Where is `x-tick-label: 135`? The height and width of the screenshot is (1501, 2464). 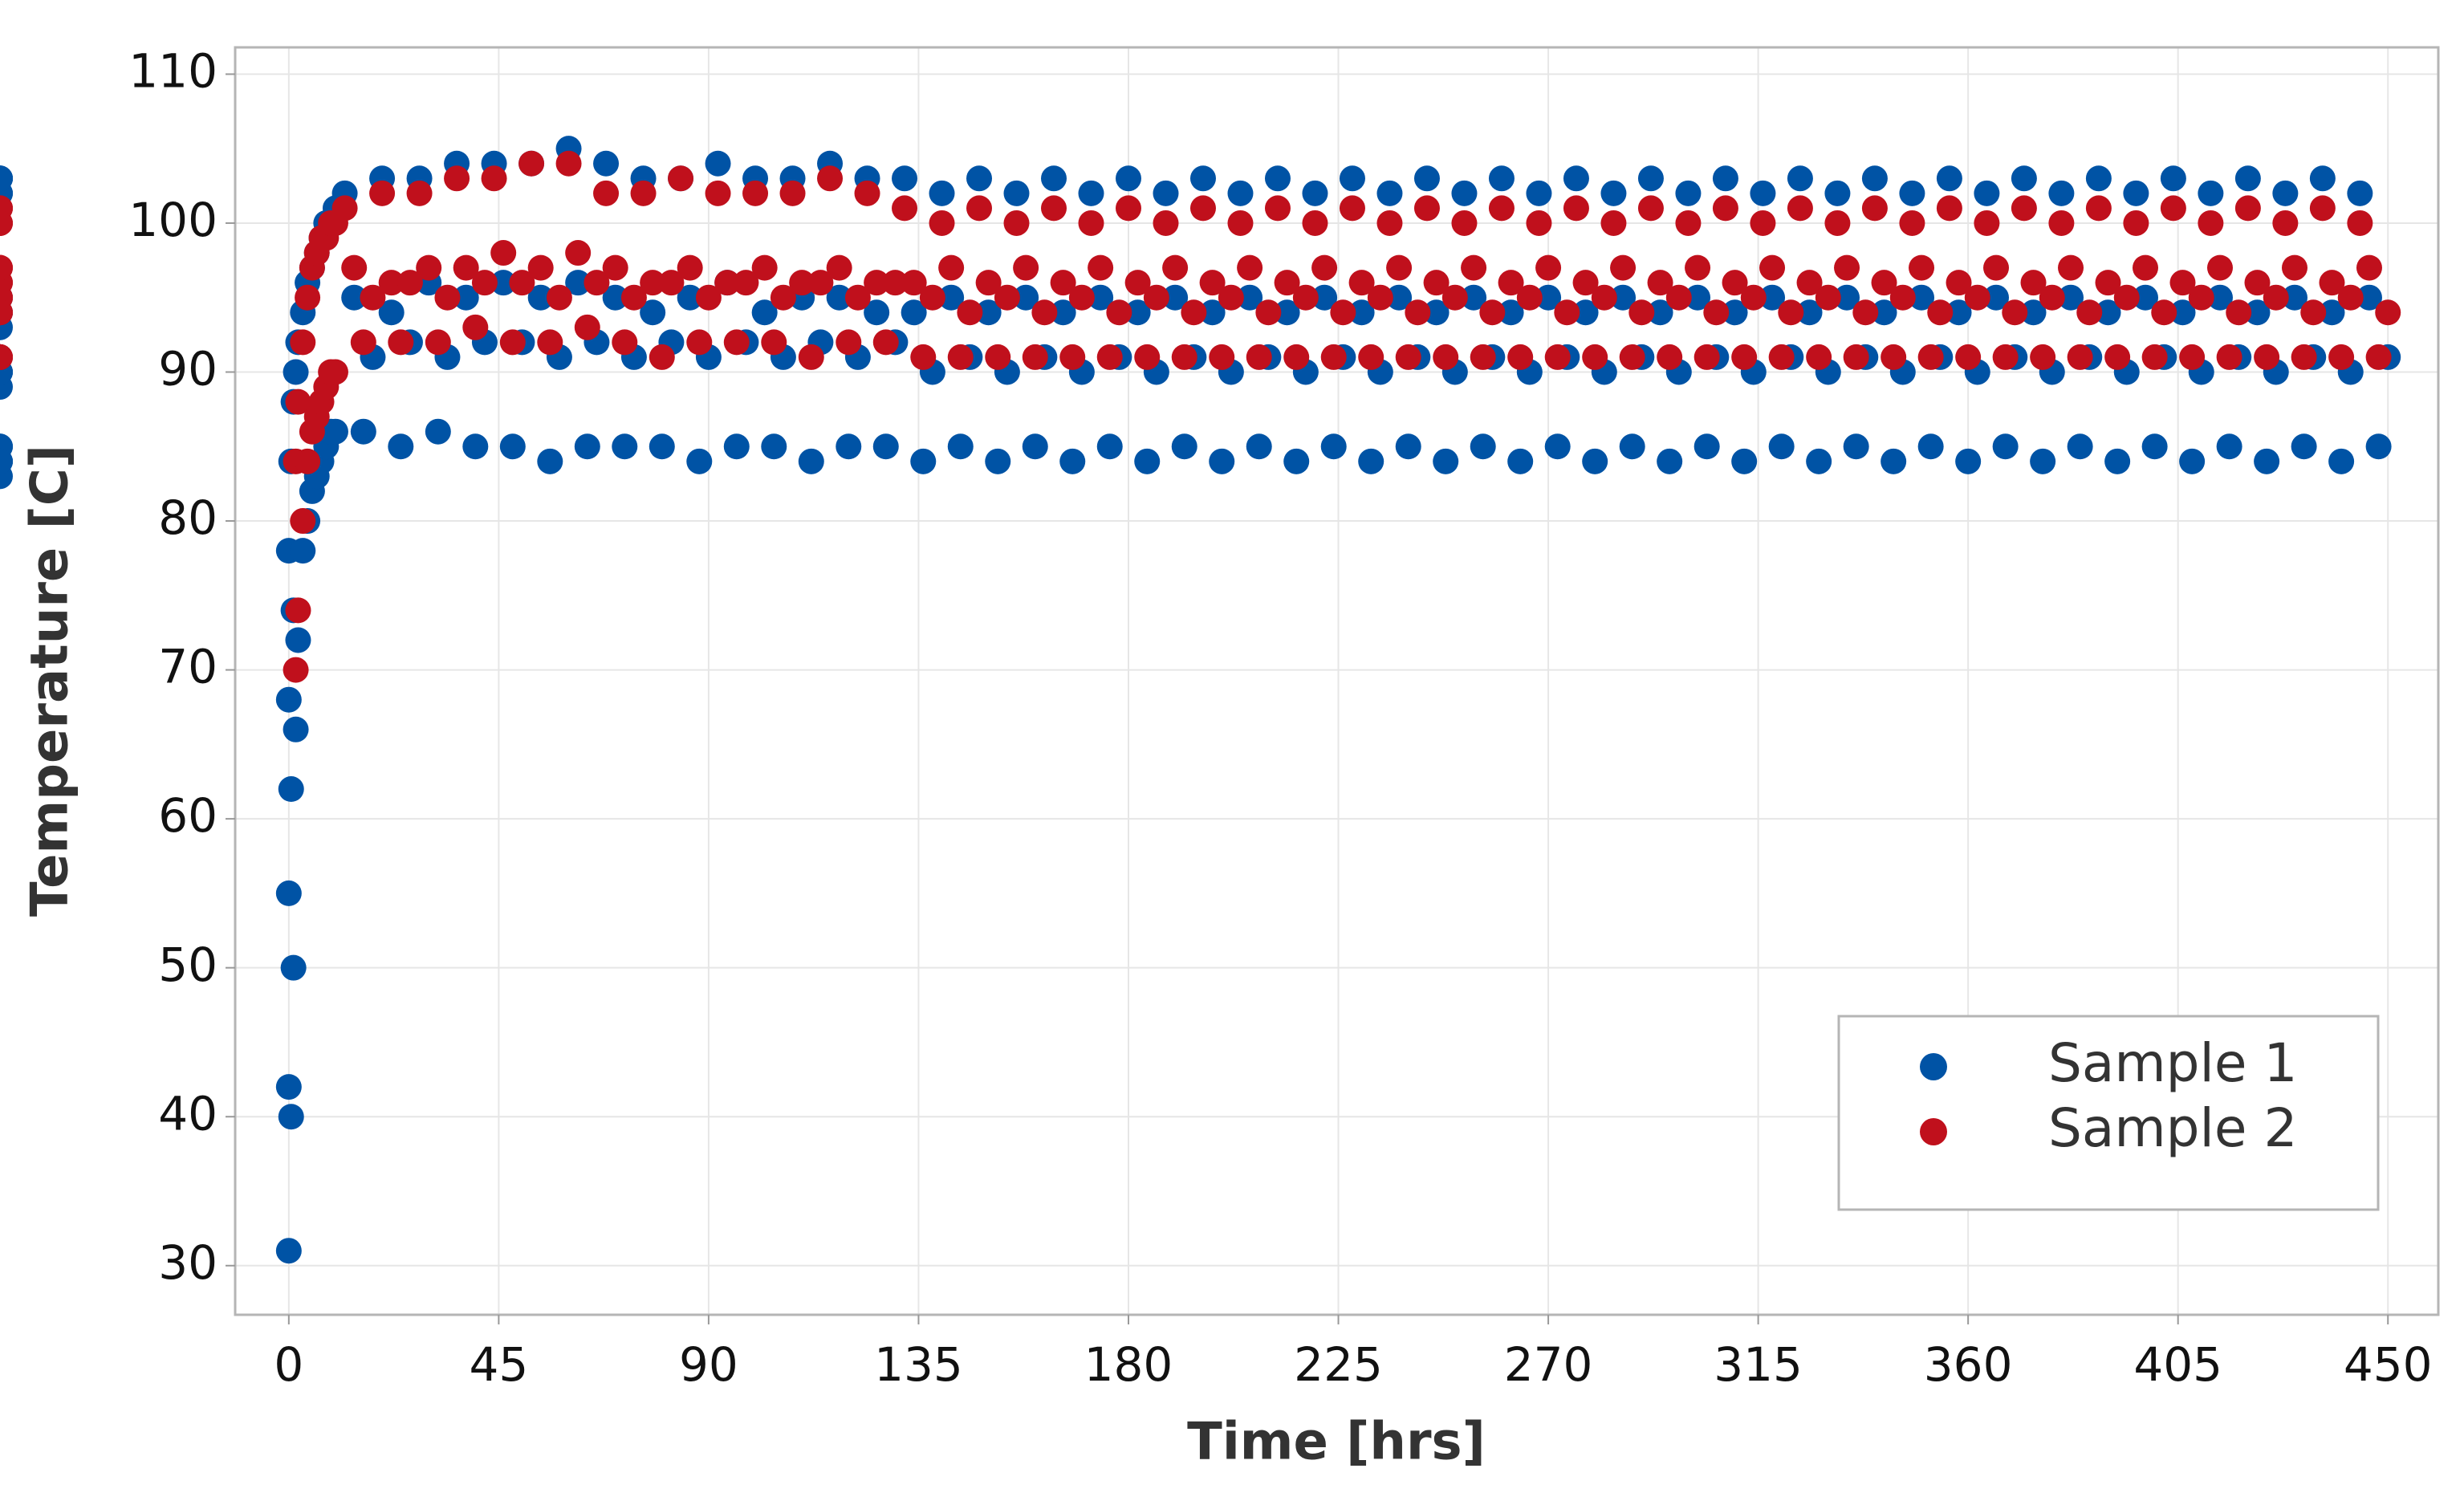
x-tick-label: 135 is located at coordinates (919, 1365).